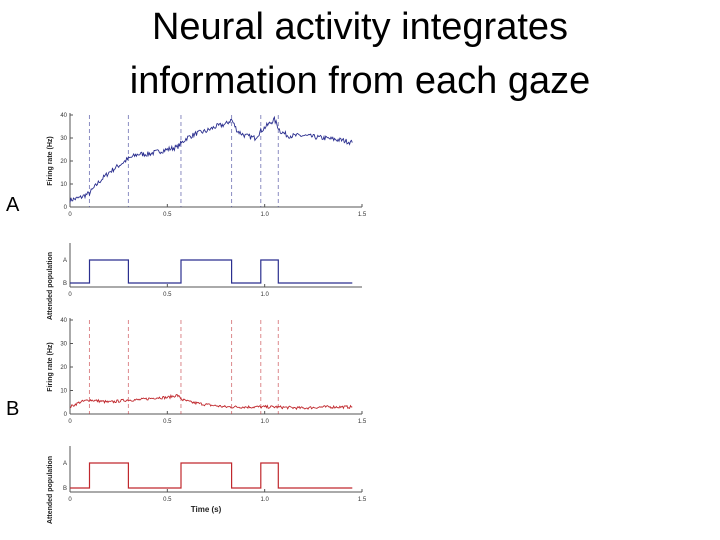 The width and height of the screenshot is (720, 540). Describe the element at coordinates (13, 409) in the screenshot. I see `panel-label-b: B` at that location.